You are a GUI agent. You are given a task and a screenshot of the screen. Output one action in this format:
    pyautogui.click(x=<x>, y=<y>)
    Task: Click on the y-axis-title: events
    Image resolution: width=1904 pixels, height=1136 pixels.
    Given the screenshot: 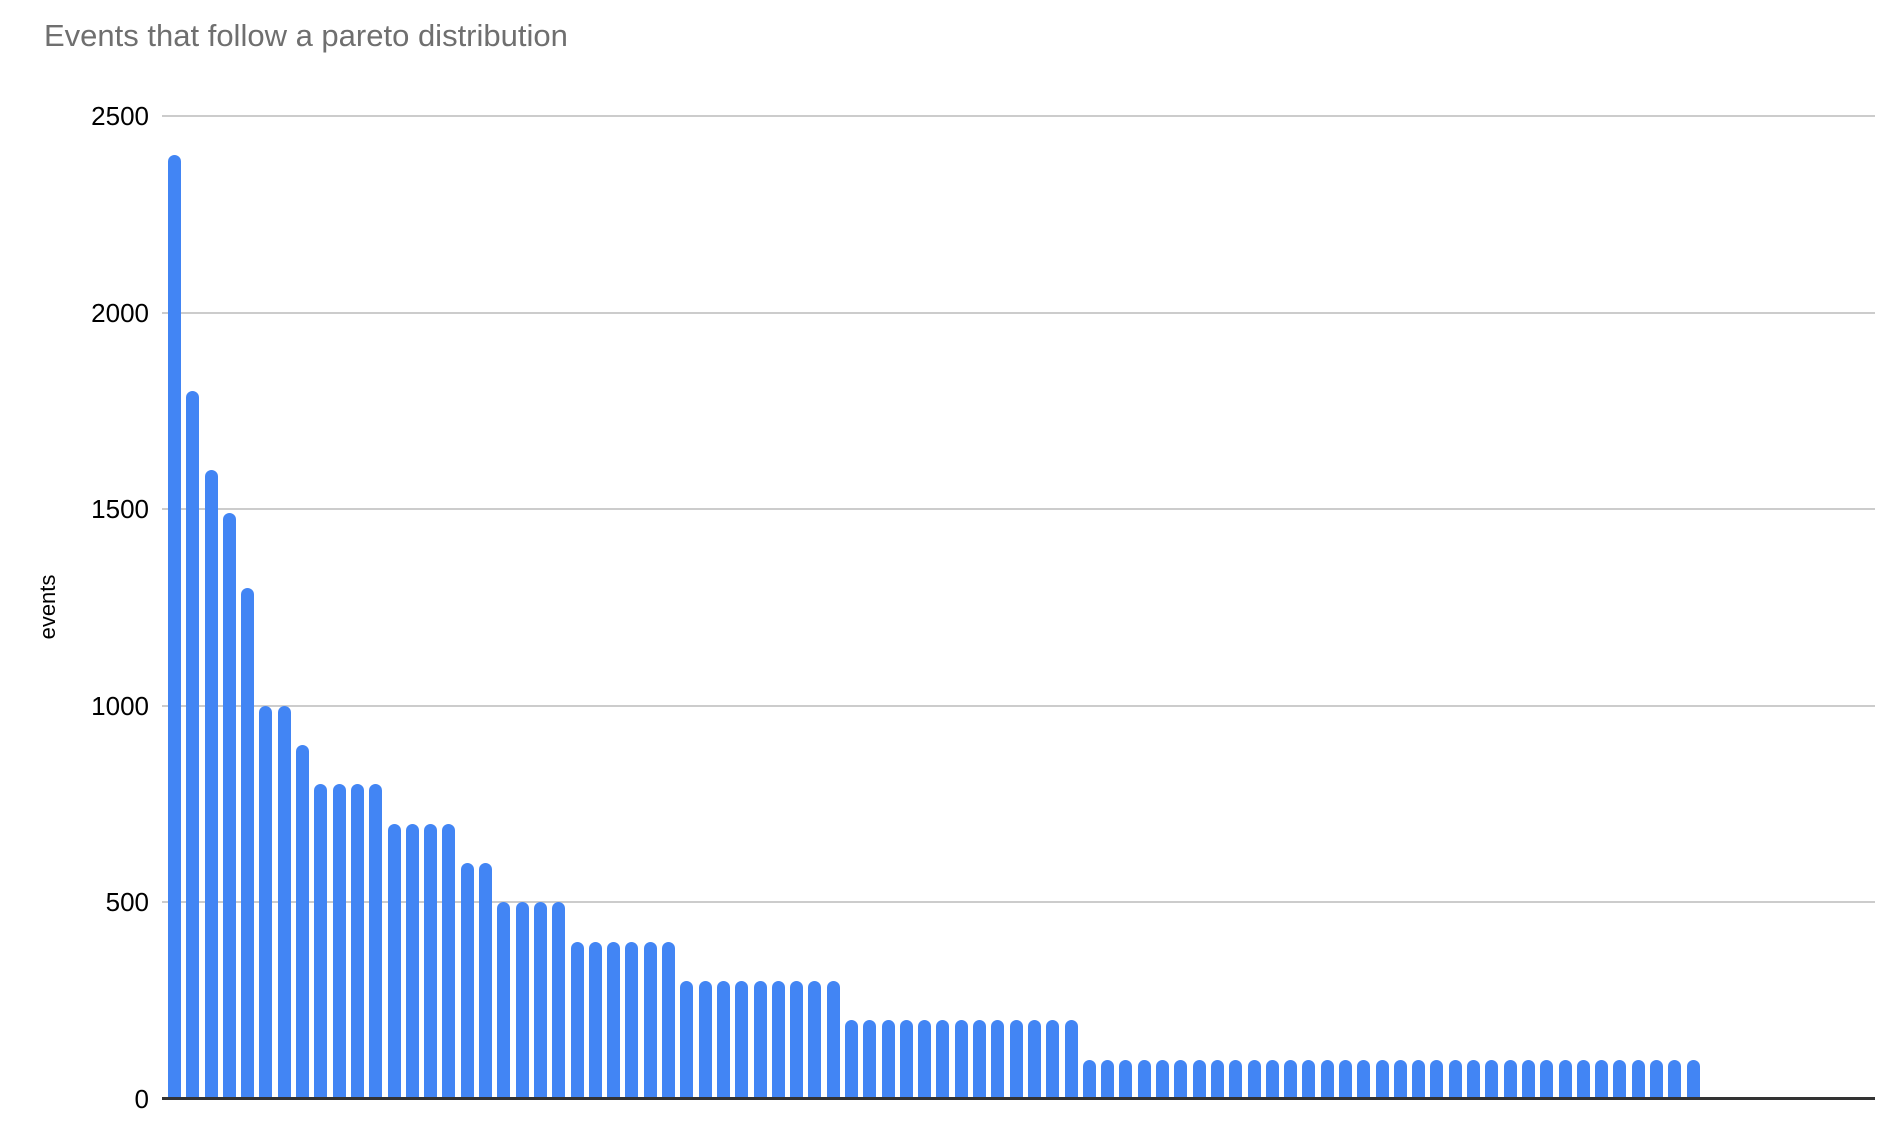 What is the action you would take?
    pyautogui.click(x=47, y=607)
    